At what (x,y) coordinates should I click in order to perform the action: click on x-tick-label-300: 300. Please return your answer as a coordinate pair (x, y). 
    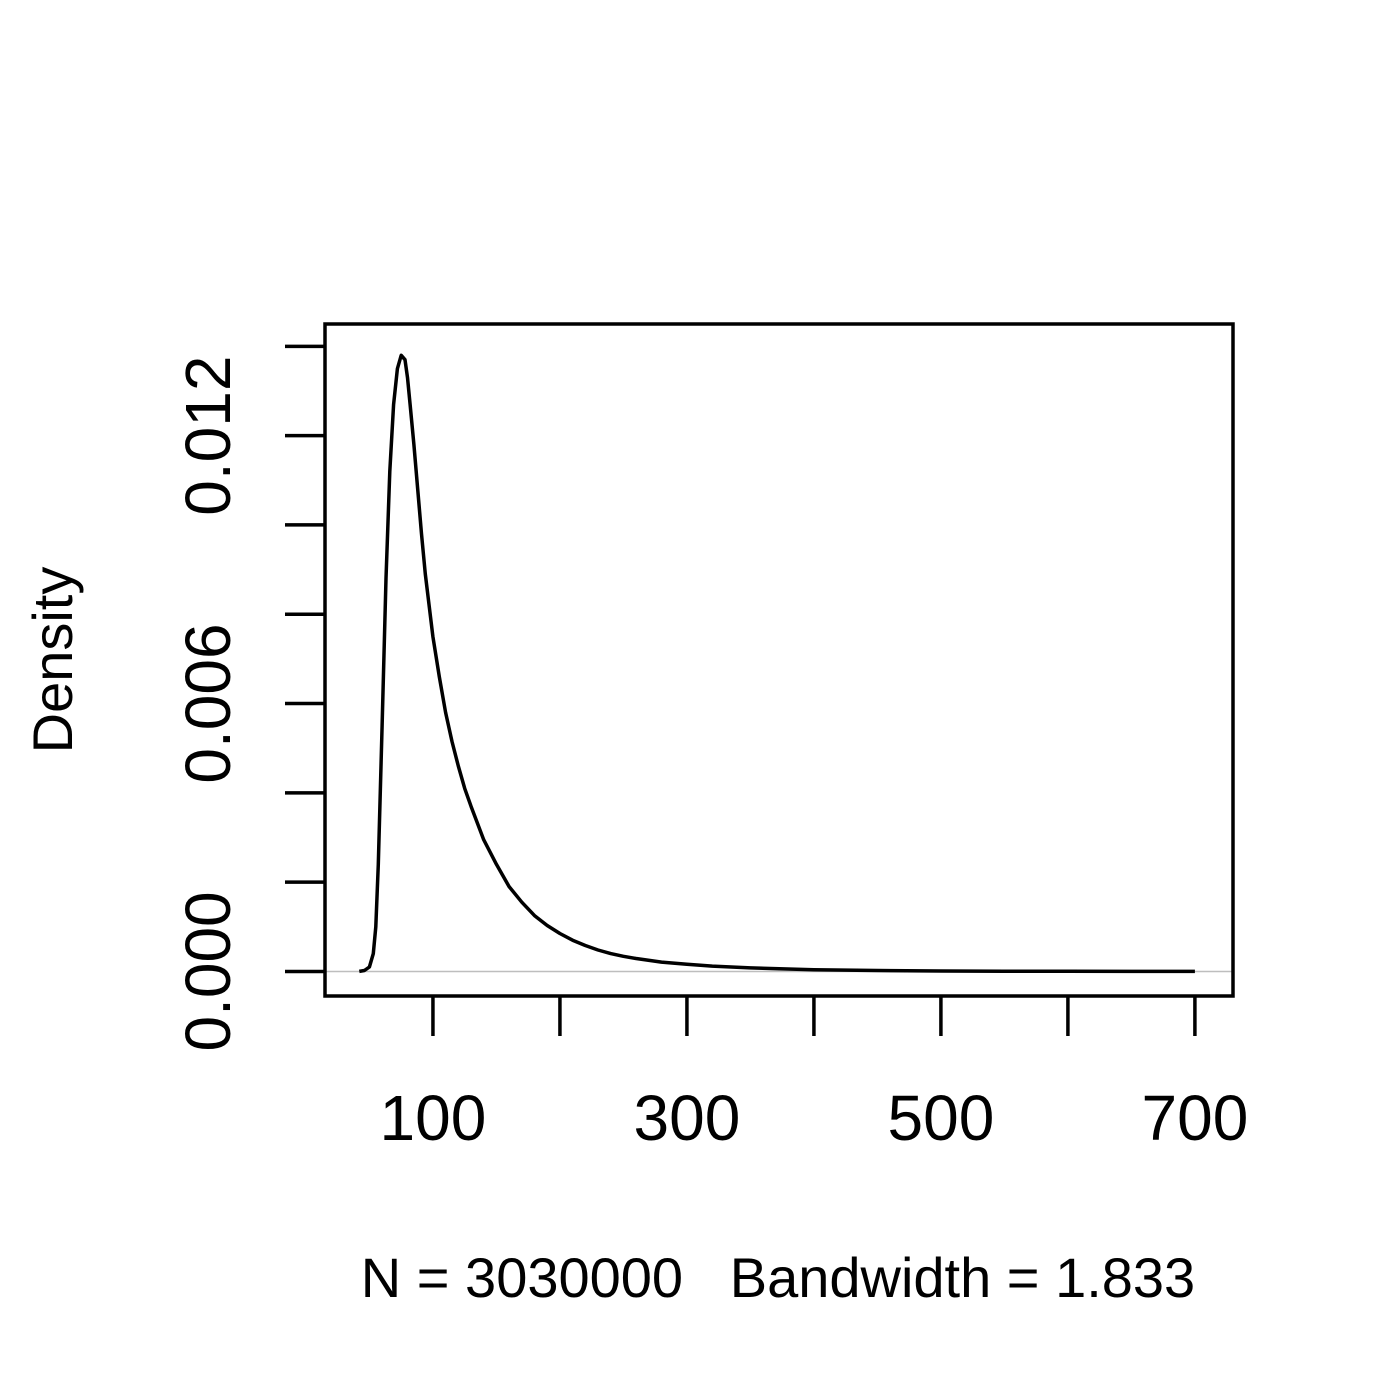
    Looking at the image, I should click on (687, 1118).